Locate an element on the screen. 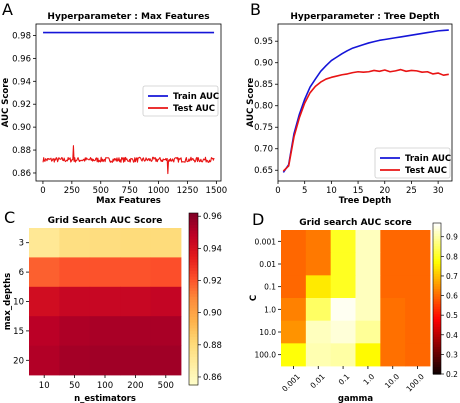  x-tick-label: 10 is located at coordinates (44, 386).